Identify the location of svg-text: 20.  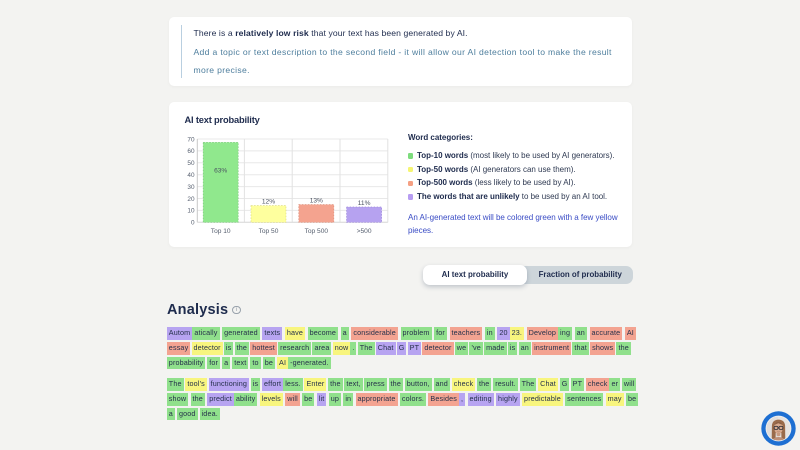
(191, 199).